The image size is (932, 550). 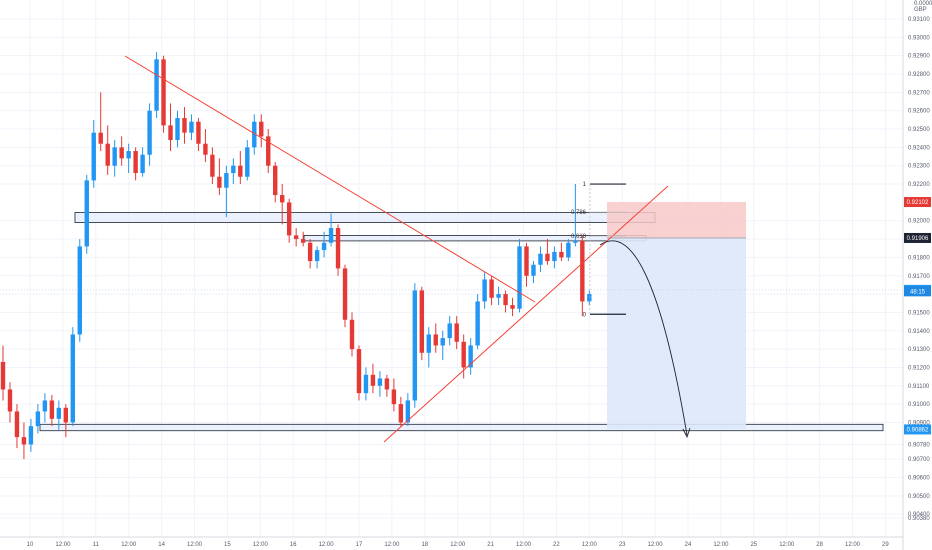 I want to click on time-axis-label: 17, so click(x=359, y=545).